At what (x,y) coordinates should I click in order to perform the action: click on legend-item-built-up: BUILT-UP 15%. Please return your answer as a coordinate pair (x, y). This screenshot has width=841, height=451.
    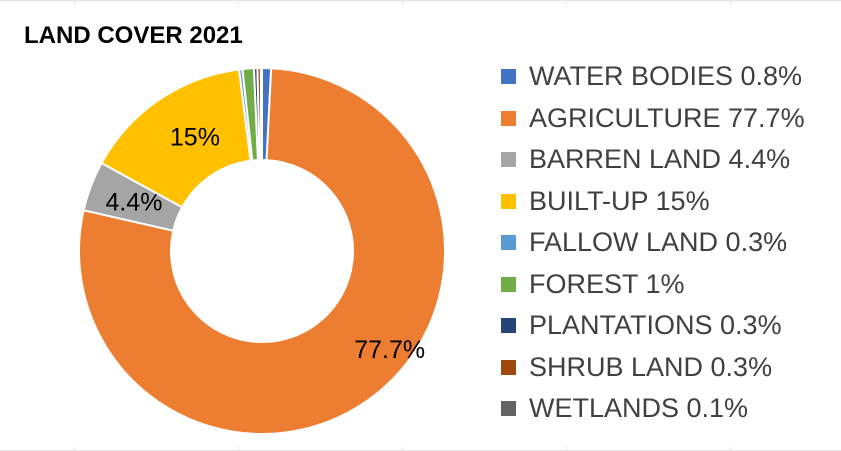
    Looking at the image, I should click on (653, 202).